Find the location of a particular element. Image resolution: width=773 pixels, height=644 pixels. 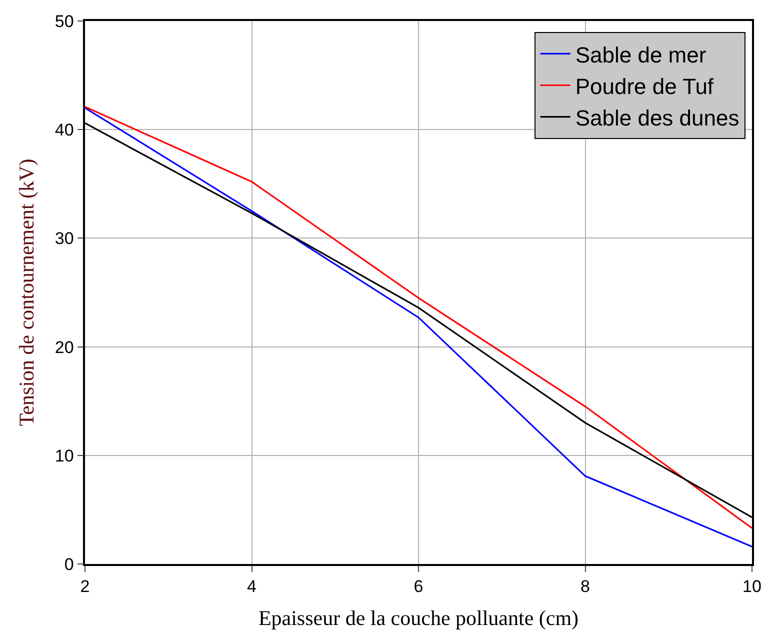

x-tick-label: 2 is located at coordinates (85, 586).